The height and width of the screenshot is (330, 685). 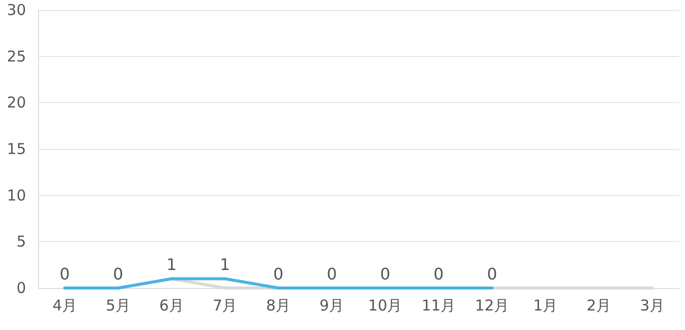 I want to click on y-tick-label: 15, so click(x=16, y=149).